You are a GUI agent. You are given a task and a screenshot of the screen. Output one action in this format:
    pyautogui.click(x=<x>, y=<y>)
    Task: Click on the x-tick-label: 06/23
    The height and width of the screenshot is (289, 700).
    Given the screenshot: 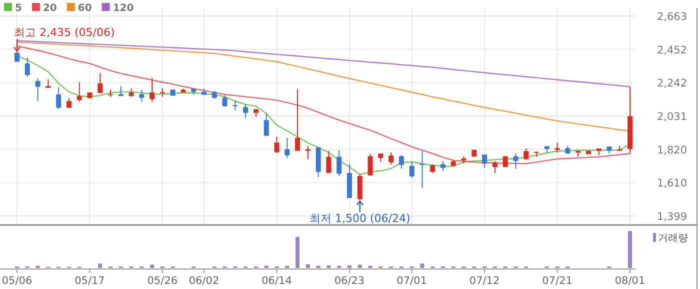 What is the action you would take?
    pyautogui.click(x=349, y=281)
    